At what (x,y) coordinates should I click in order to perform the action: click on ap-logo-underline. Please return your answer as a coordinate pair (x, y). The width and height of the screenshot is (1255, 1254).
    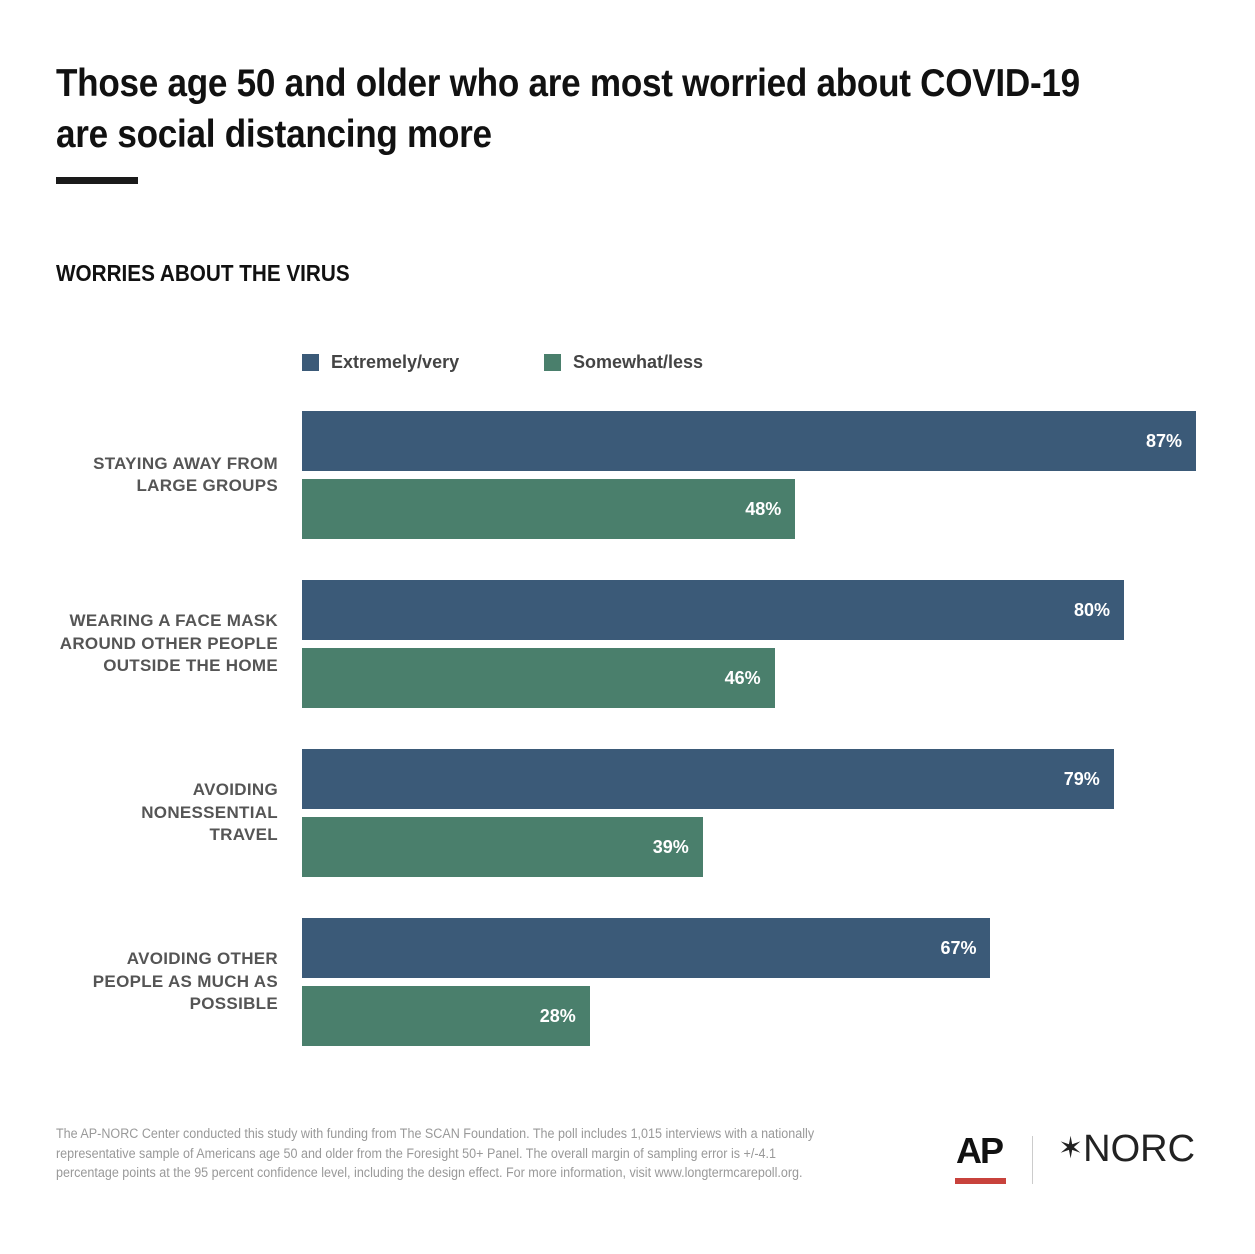
    Looking at the image, I should click on (980, 1181).